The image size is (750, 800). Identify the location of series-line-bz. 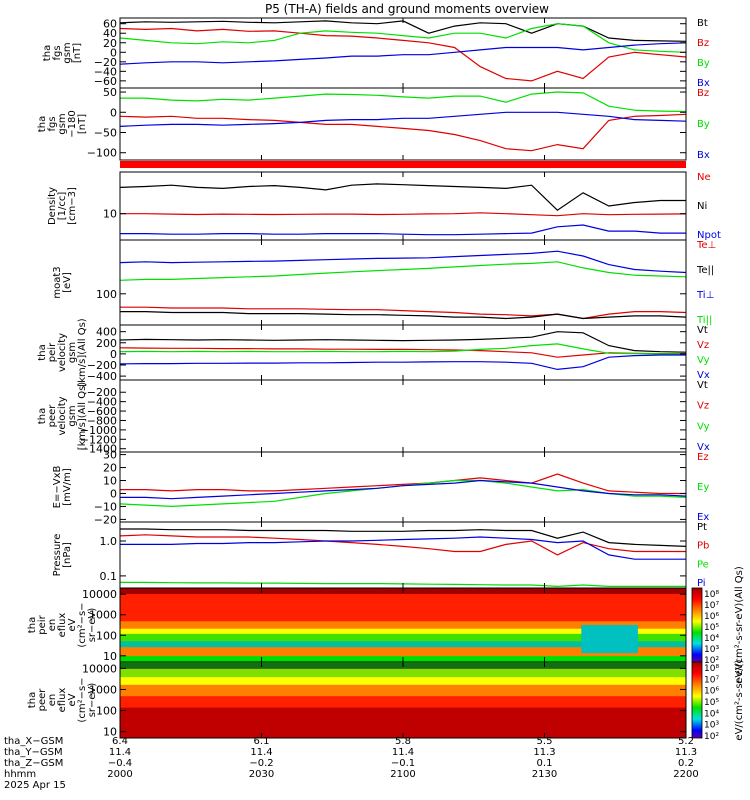
(403, 54).